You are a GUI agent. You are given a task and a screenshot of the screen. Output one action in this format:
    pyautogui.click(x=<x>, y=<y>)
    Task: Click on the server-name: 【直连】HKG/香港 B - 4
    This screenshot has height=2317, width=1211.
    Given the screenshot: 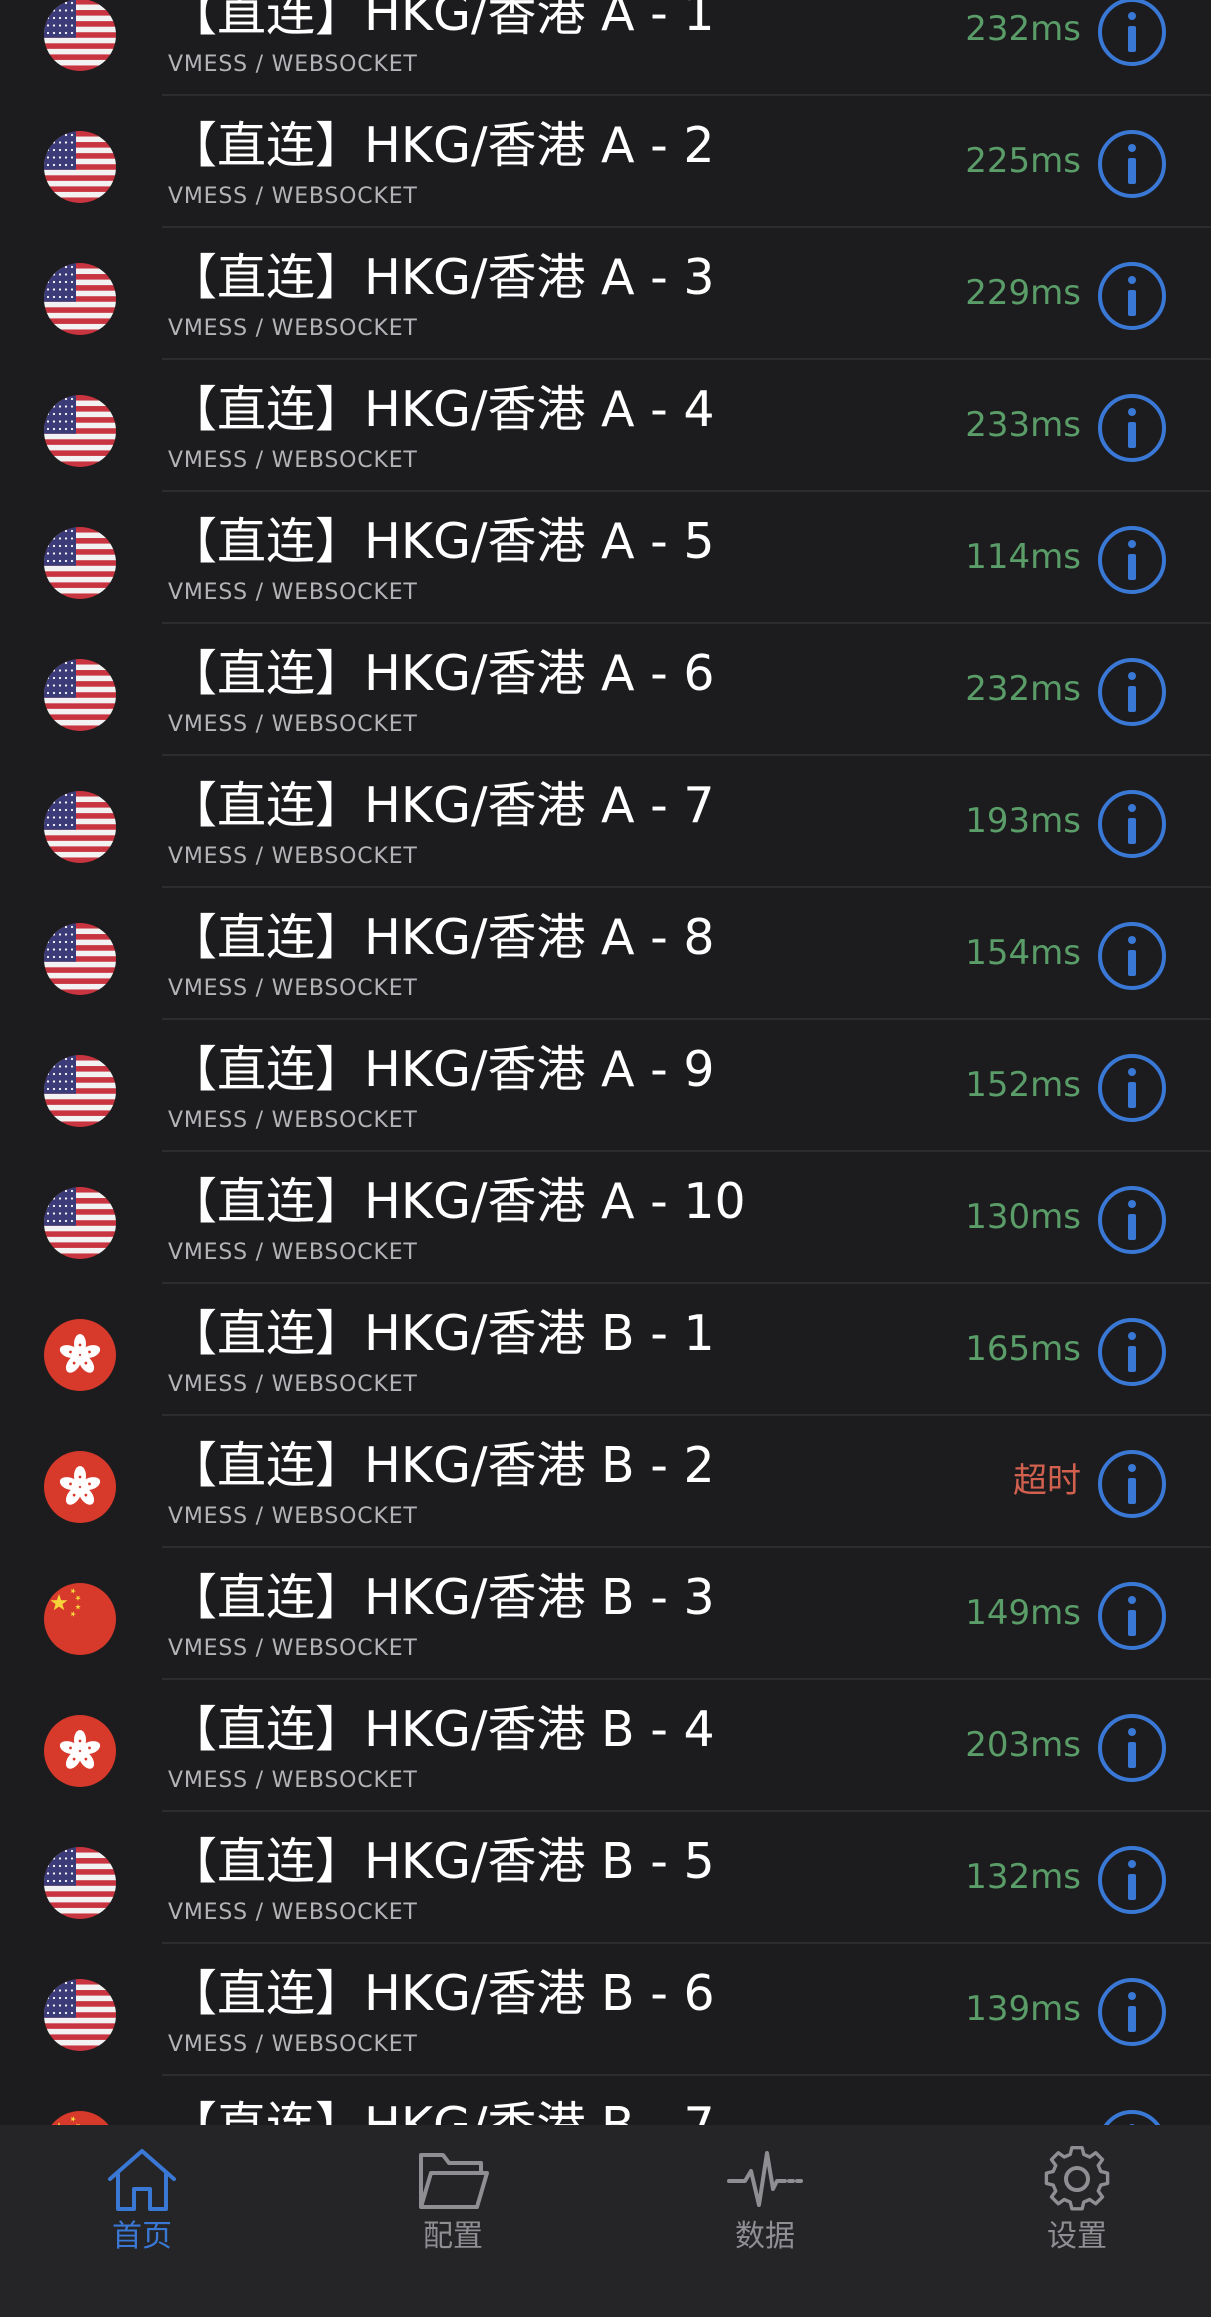 What is the action you would take?
    pyautogui.click(x=441, y=1729)
    